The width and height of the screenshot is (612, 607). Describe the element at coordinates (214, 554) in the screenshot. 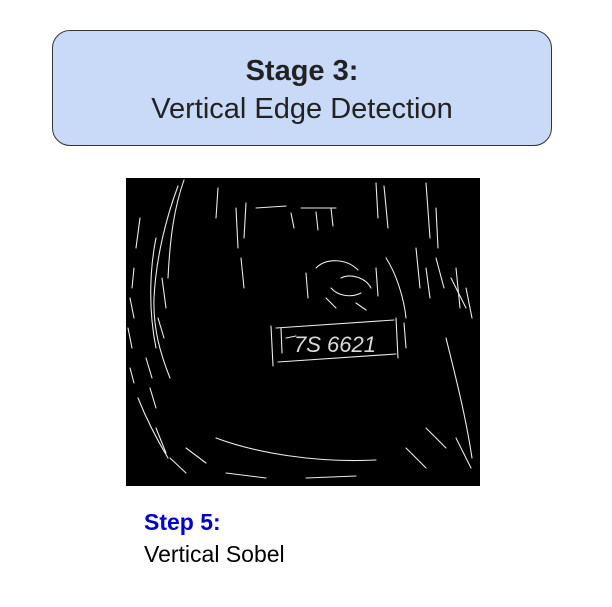

I see `step-description: Vertical Sobel` at that location.